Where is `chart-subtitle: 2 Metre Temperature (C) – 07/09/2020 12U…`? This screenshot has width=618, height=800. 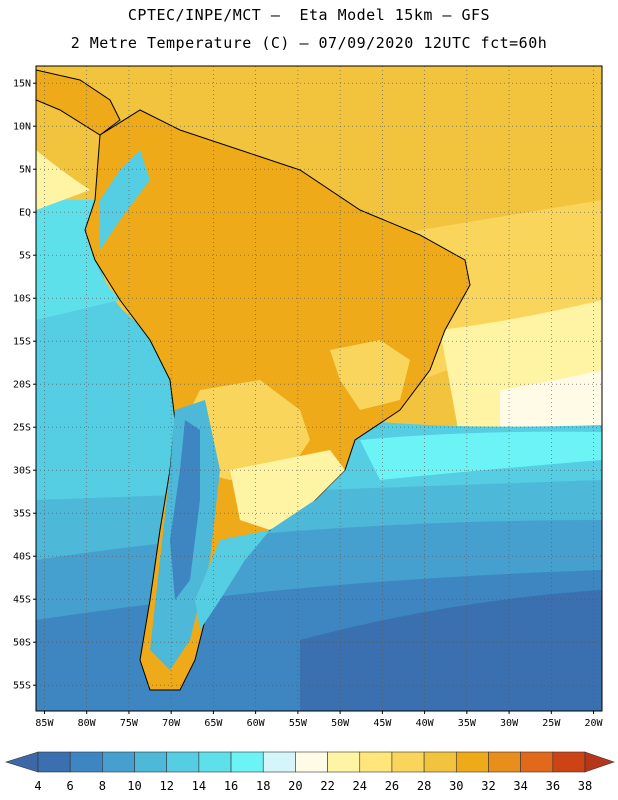 chart-subtitle: 2 Metre Temperature (C) – 07/09/2020 12U… is located at coordinates (309, 43).